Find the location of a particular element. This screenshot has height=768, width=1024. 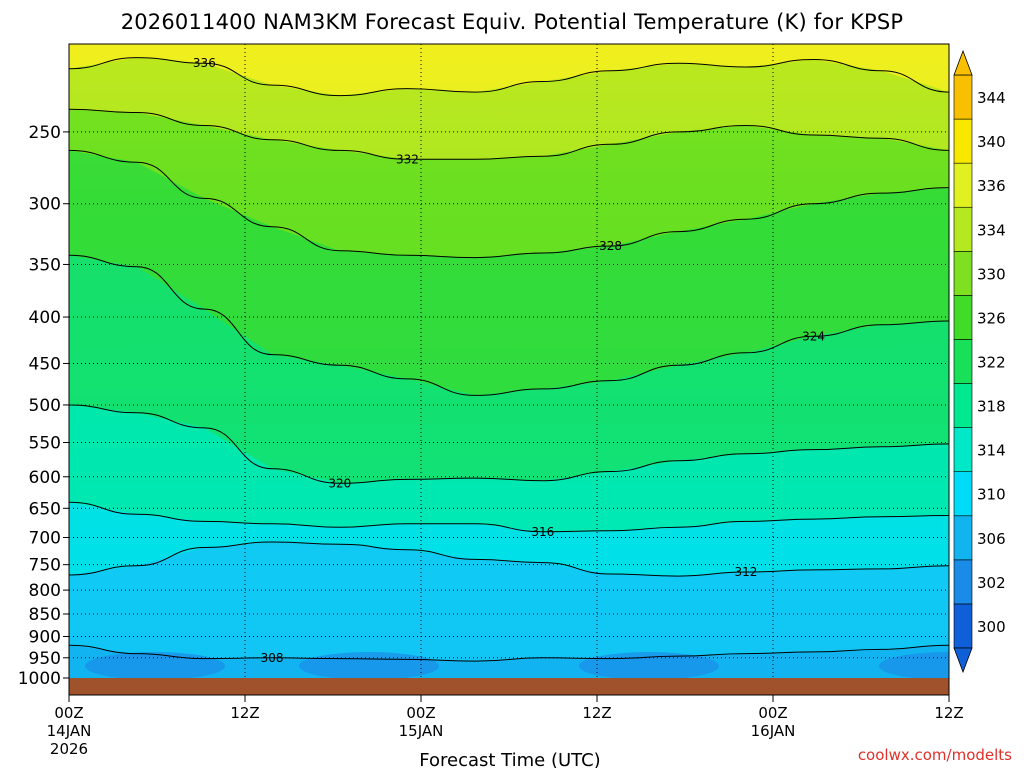

credit-text: coolwx.com/modelts is located at coordinates (935, 755).